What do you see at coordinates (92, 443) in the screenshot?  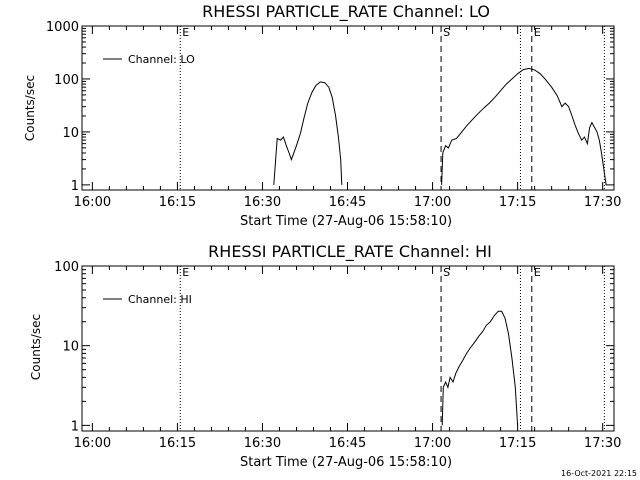 I see `hi-x-tick-label: 16:00` at bounding box center [92, 443].